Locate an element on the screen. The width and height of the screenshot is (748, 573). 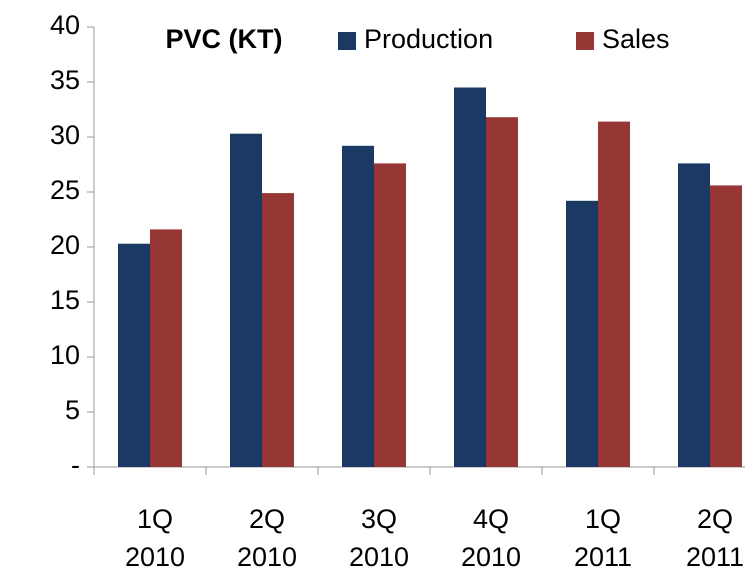
x-tick-label: 3Q 2010 is located at coordinates (379, 538).